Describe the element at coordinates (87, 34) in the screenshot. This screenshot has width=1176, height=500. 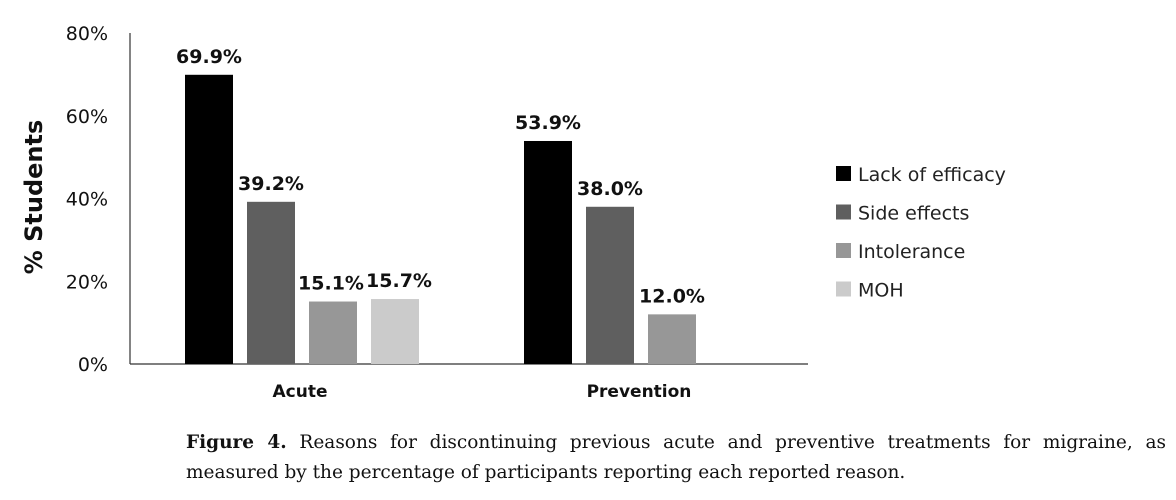
I see `y-tick-label: 80%` at that location.